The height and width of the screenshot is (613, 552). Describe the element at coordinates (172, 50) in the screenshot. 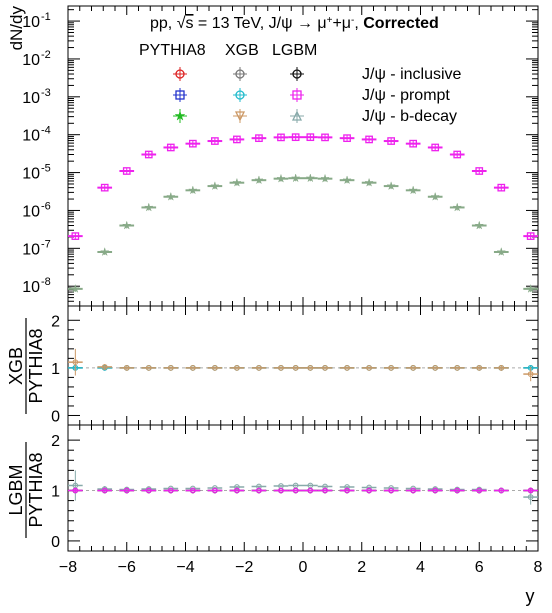

I see `legend-col-pythia8: PYTHIA8` at that location.